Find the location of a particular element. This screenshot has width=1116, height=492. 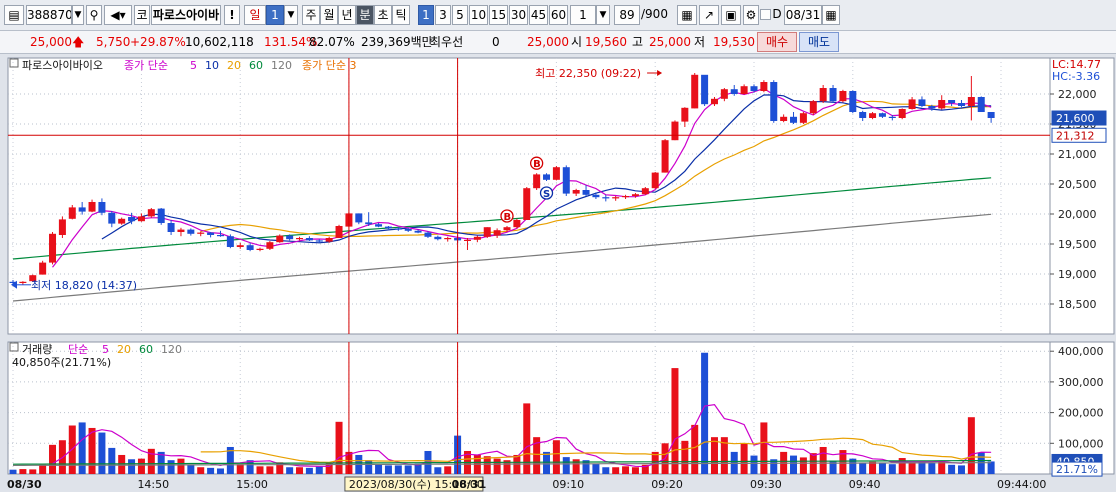

warning-icon: ! is located at coordinates (232, 15).